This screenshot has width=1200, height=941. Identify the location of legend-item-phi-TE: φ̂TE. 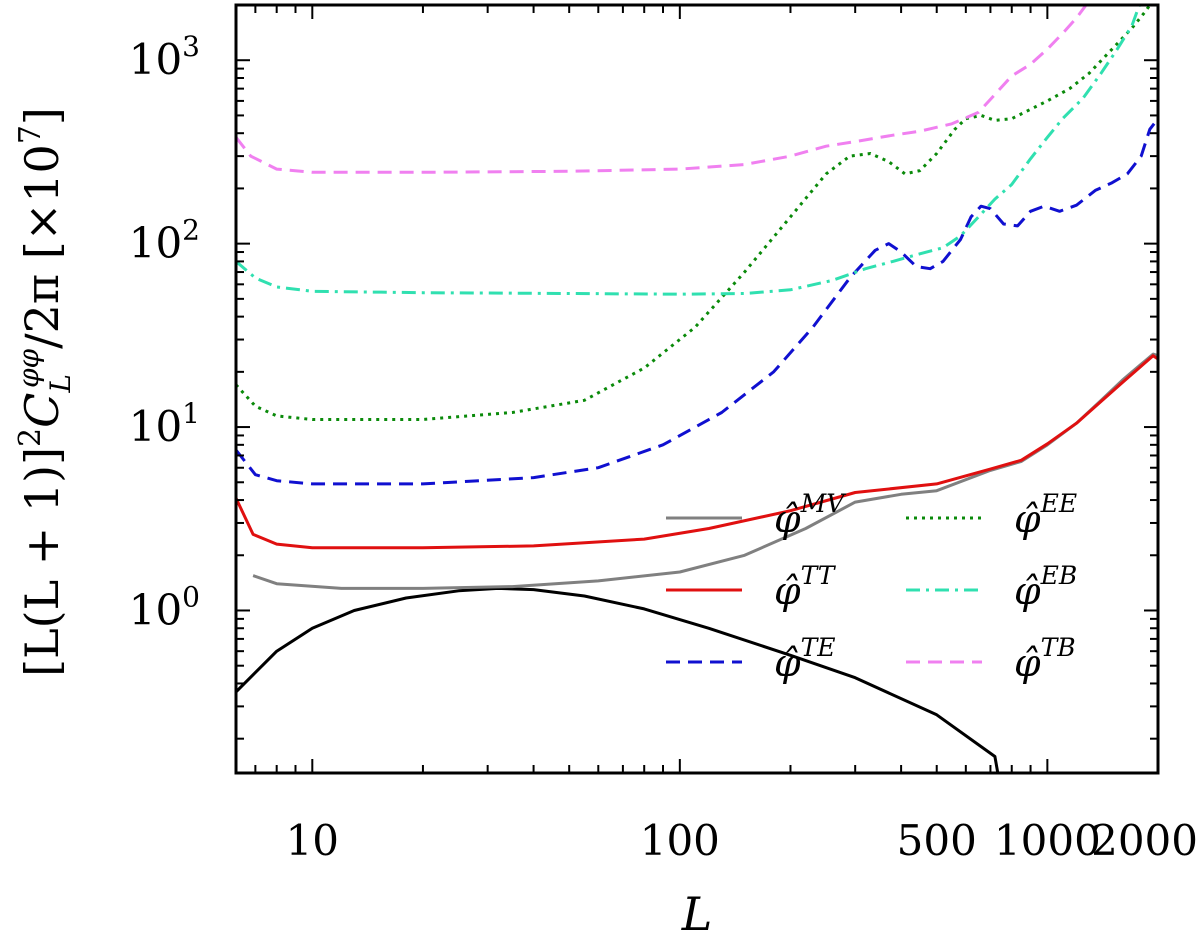
(751, 659).